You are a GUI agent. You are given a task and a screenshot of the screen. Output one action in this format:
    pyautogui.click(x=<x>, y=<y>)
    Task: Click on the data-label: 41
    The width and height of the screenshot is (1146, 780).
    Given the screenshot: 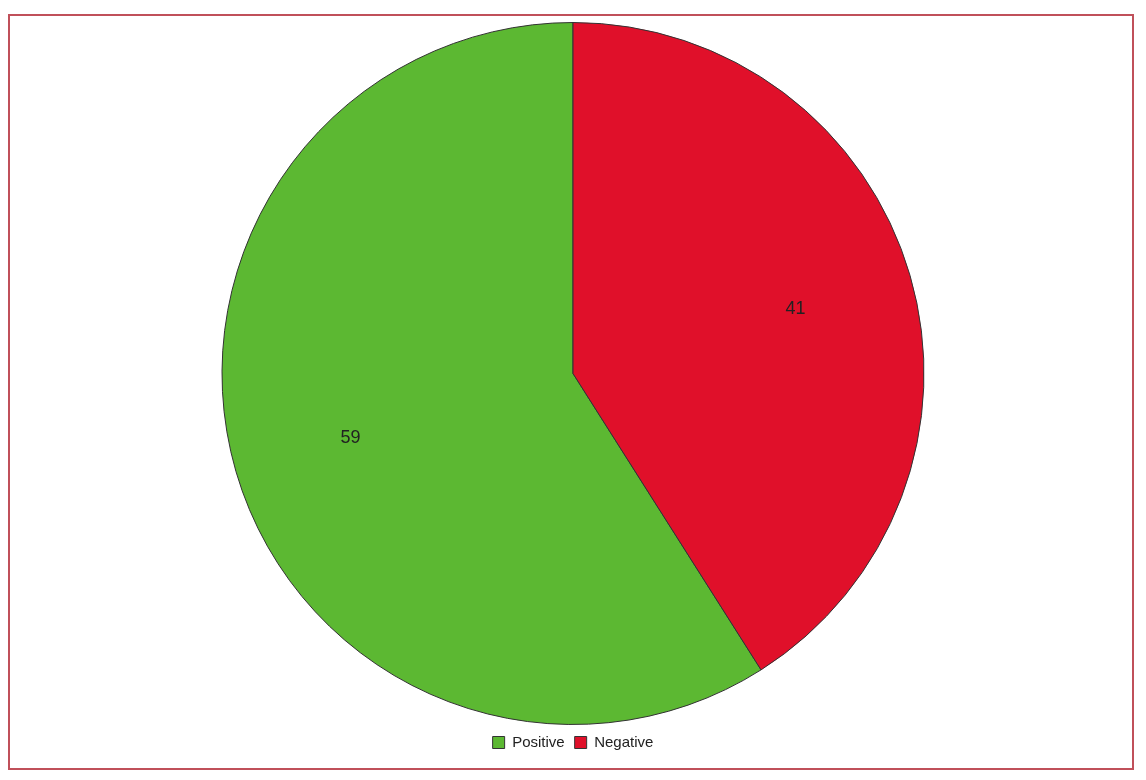 What is the action you would take?
    pyautogui.click(x=795, y=307)
    